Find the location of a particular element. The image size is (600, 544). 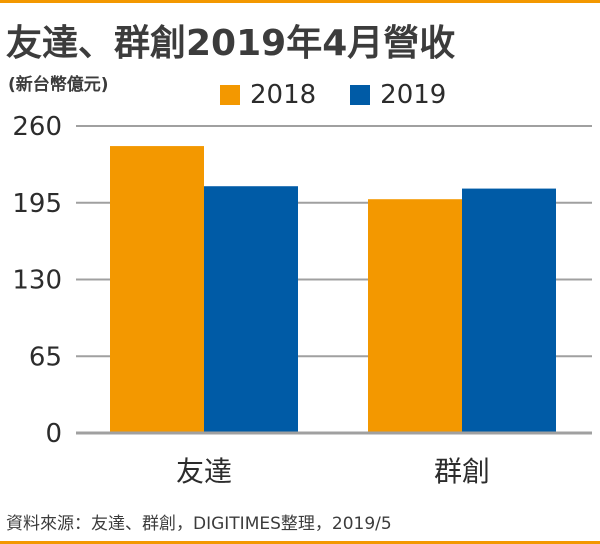

legend-item-2018: 2018 is located at coordinates (268, 95).